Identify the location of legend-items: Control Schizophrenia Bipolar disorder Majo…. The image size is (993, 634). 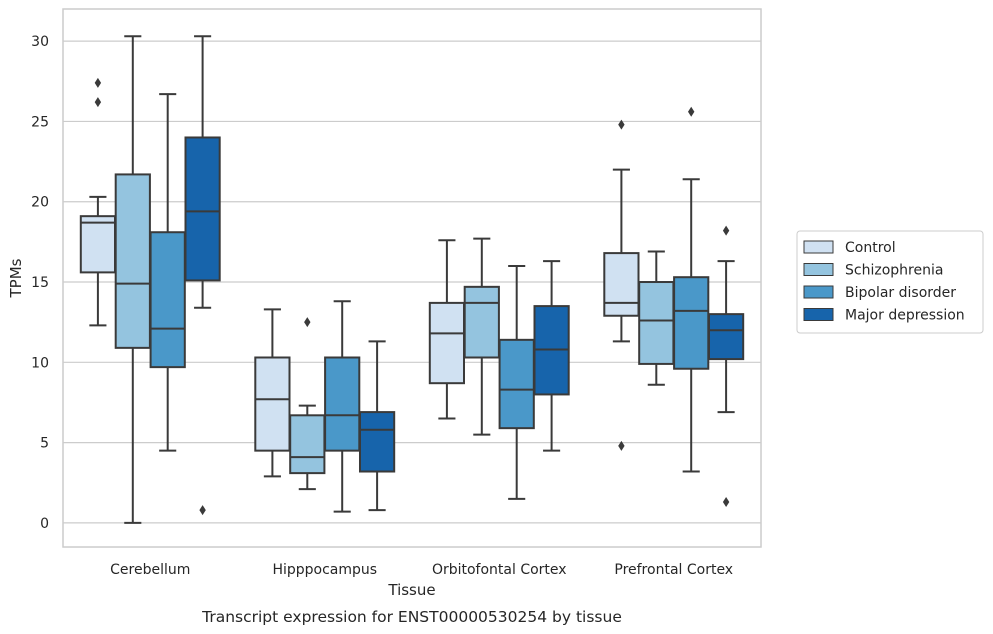
(884, 282).